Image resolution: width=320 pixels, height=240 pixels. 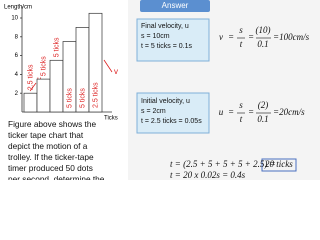 I want to click on y-tick-label: 10, so click(x=14, y=19).